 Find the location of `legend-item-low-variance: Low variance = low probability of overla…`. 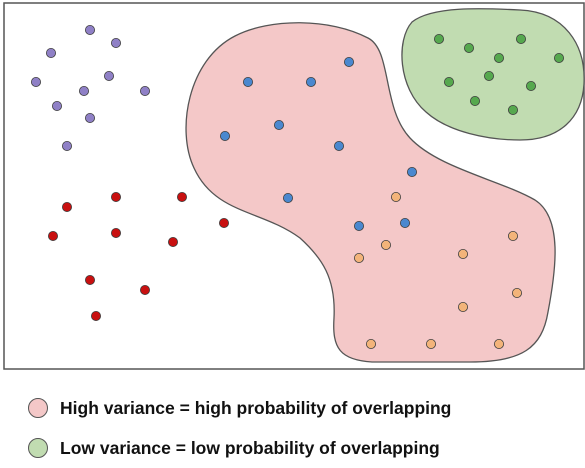

legend-item-low-variance: Low variance = low probability of overla… is located at coordinates (303, 448).